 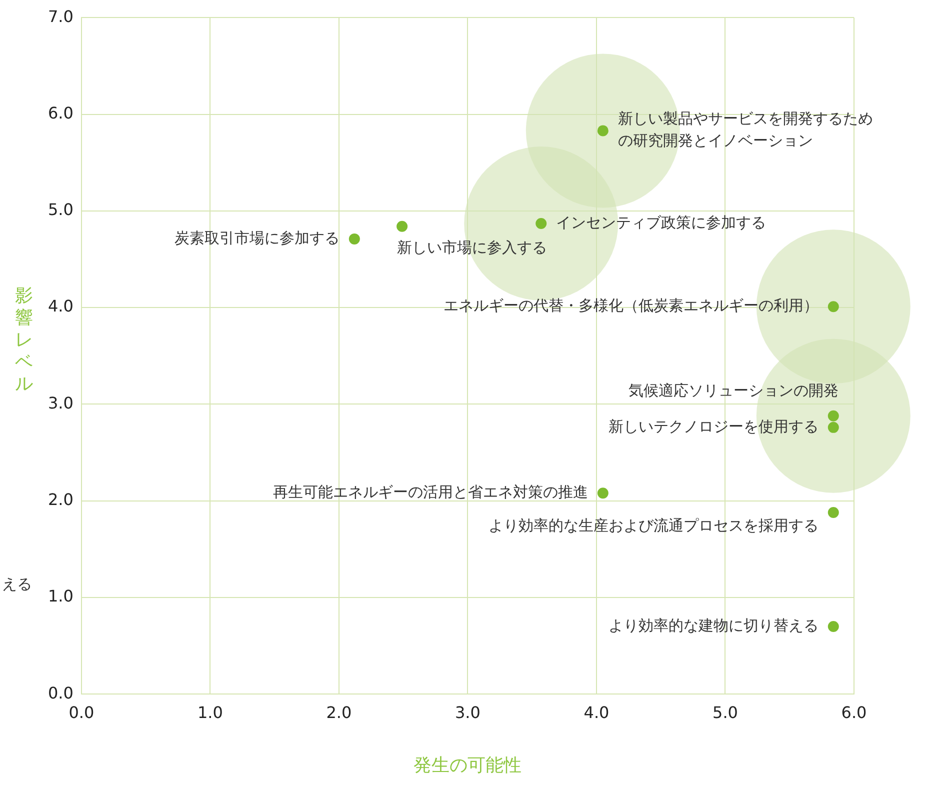 What do you see at coordinates (339, 712) in the screenshot?
I see `x-tick-label: 2.0` at bounding box center [339, 712].